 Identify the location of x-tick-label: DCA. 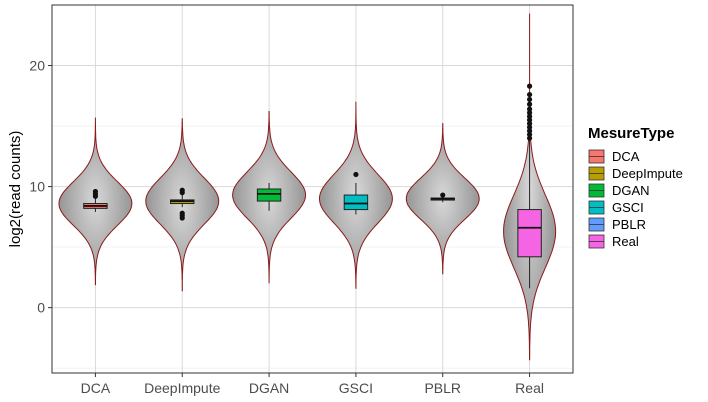
(96, 388).